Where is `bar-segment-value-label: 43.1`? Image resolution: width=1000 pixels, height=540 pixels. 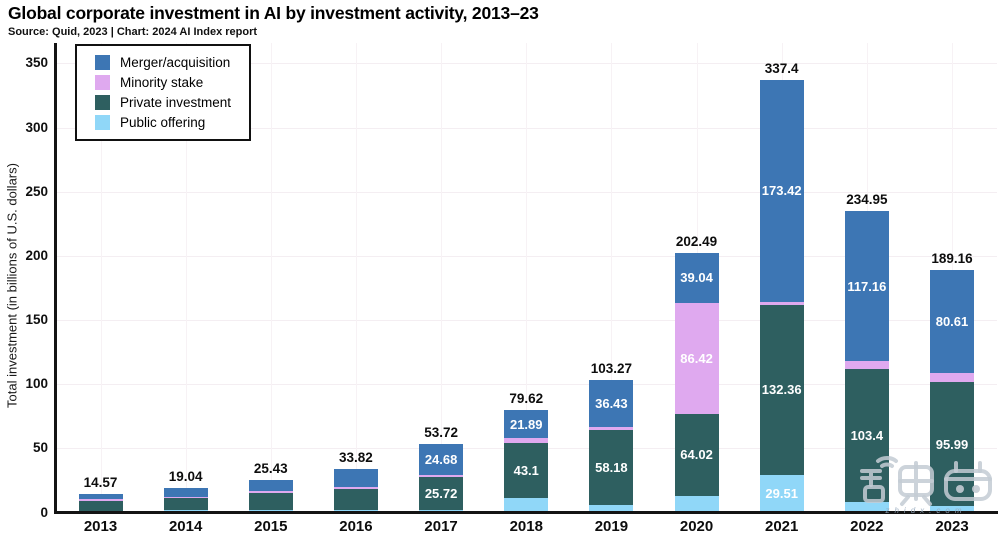 bar-segment-value-label: 43.1 is located at coordinates (526, 470).